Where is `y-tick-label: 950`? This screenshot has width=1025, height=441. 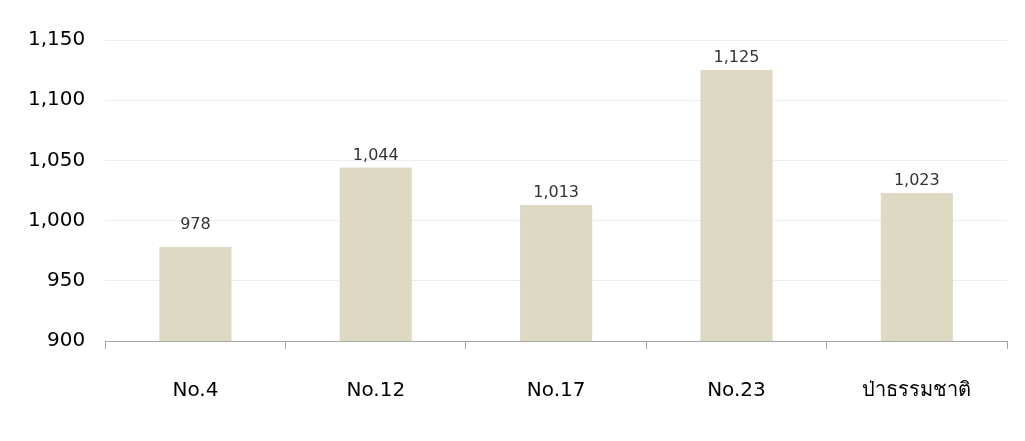
y-tick-label: 950 is located at coordinates (66, 279).